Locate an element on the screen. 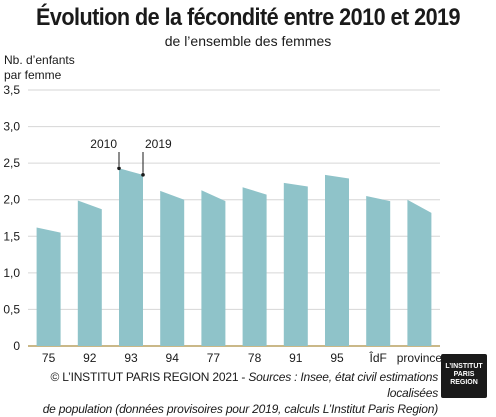 The image size is (496, 417). logo-line2: PARIS is located at coordinates (464, 374).